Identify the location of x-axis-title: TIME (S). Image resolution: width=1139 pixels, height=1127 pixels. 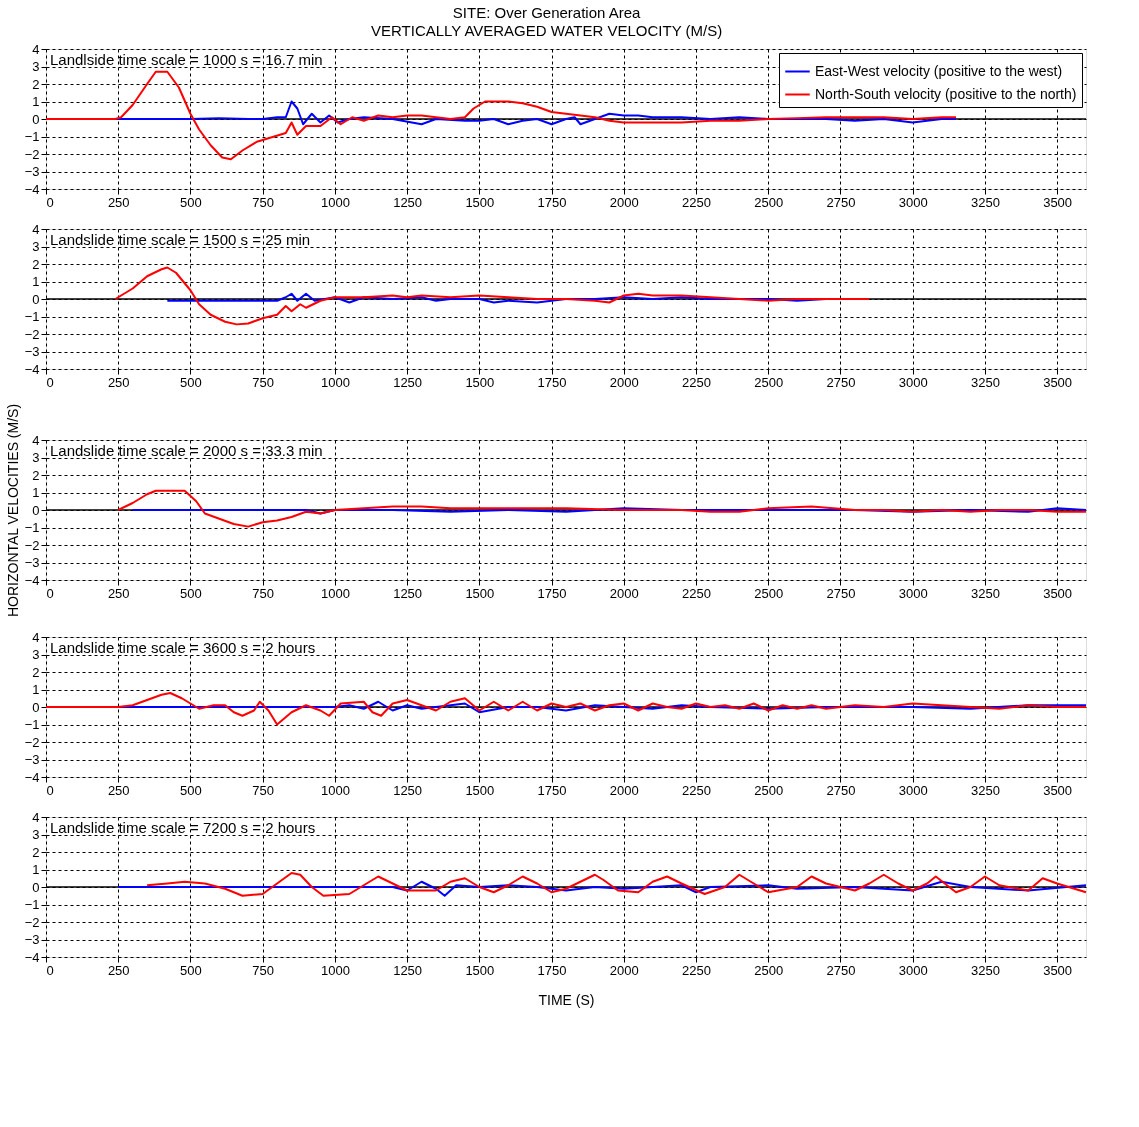
(566, 999).